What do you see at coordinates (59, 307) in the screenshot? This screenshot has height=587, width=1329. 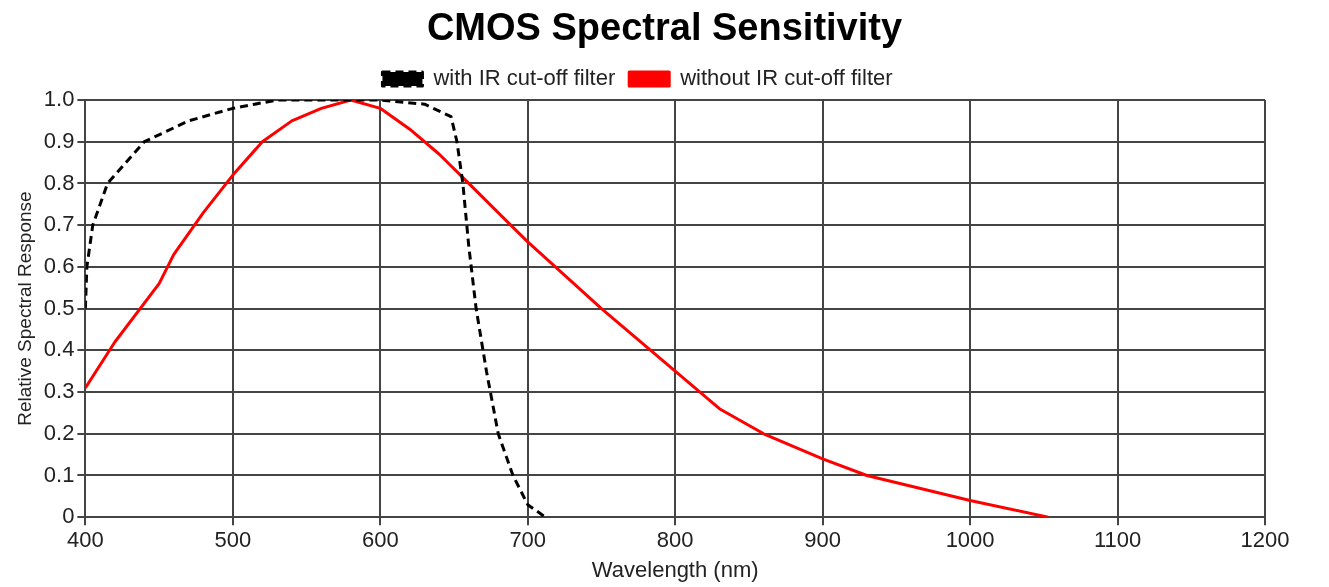 I see `y-tick-label: 0.5` at bounding box center [59, 307].